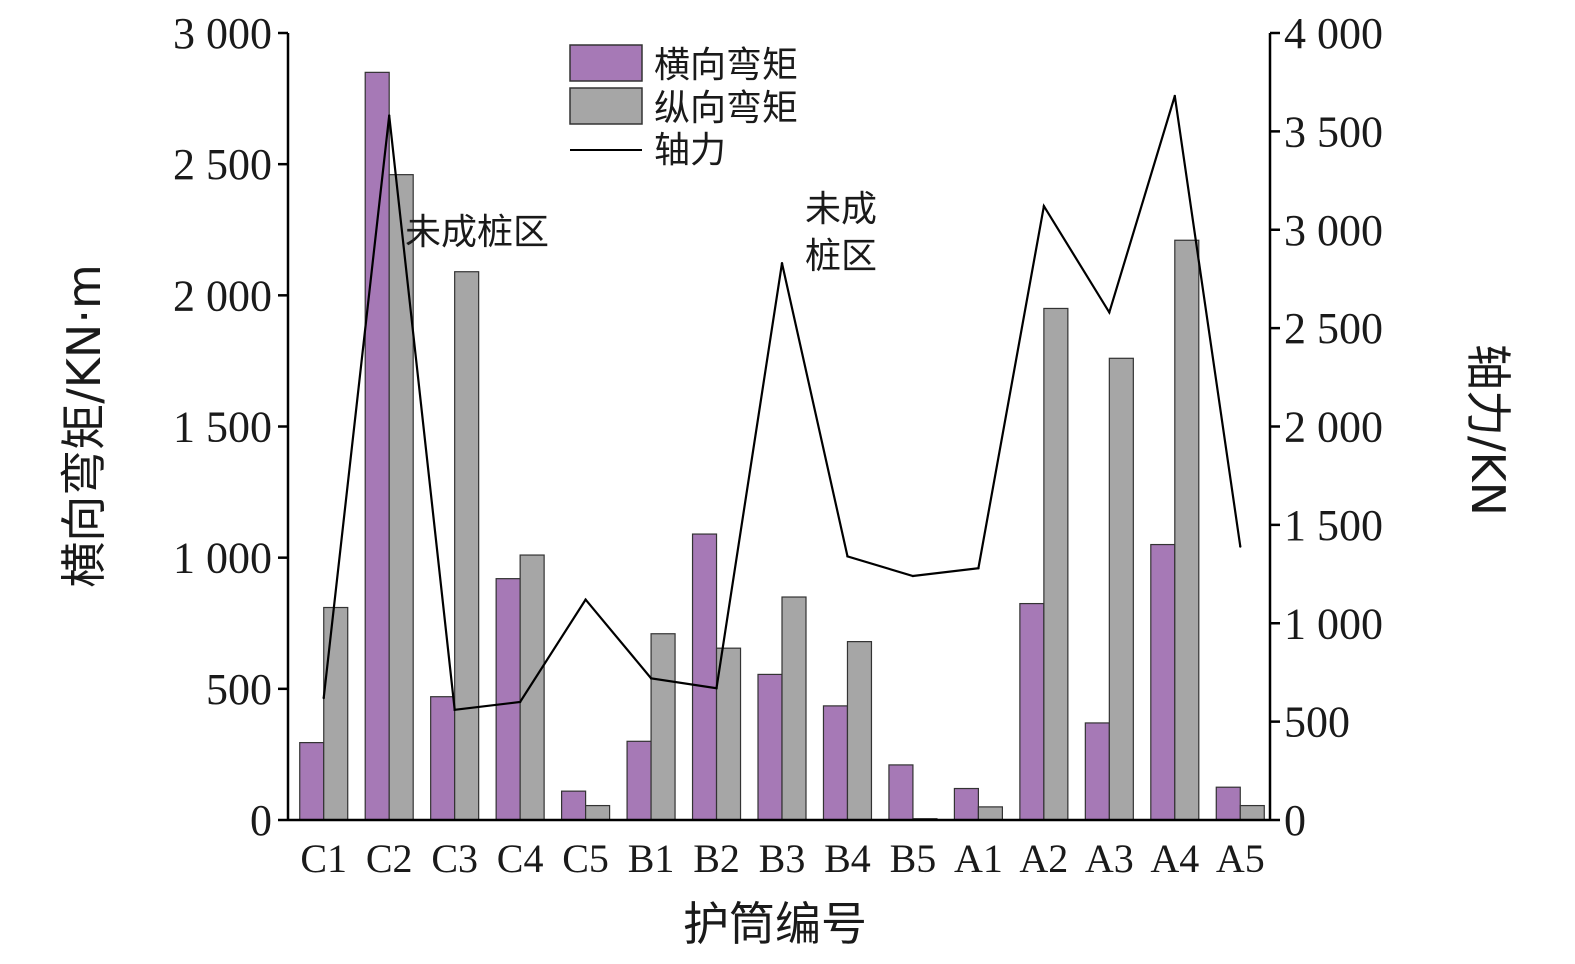  Describe the element at coordinates (1187, 530) in the screenshot. I see `longitudinal-moment-bar-A4` at that location.